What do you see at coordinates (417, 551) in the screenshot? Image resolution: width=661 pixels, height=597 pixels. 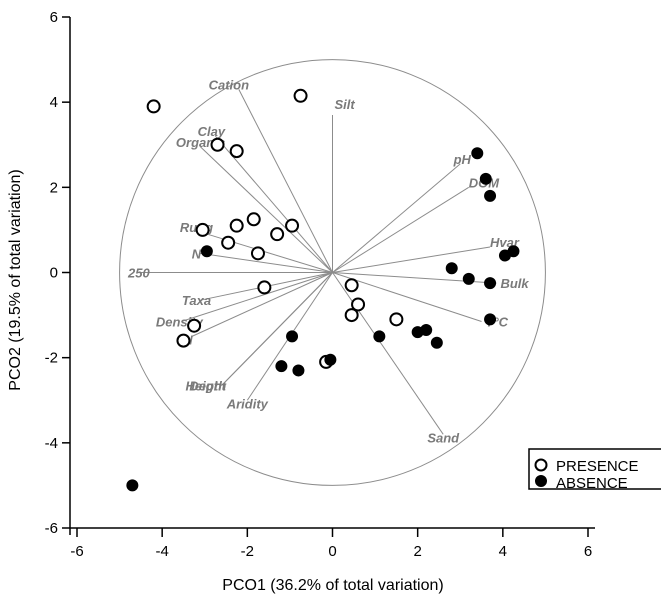 I see `x-tick-label: 2` at bounding box center [417, 551].